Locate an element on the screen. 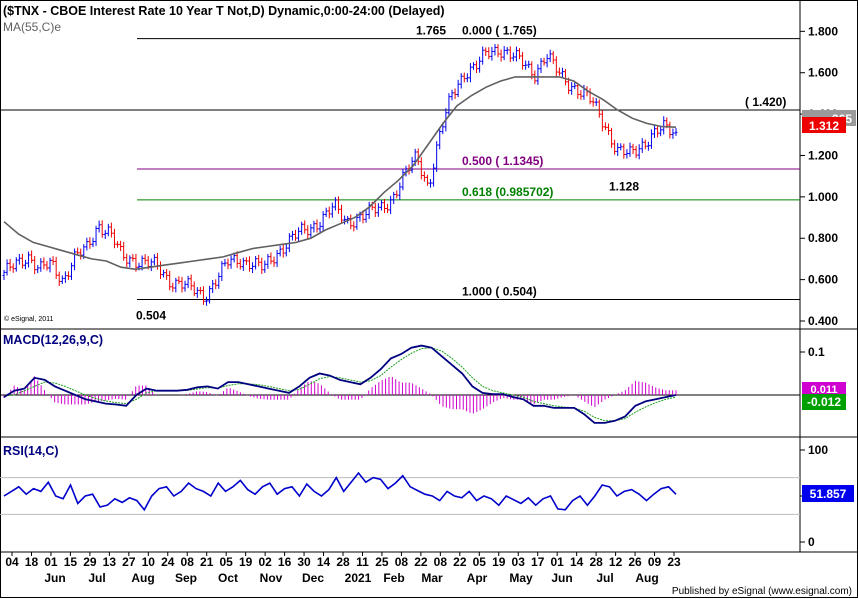 Image resolution: width=858 pixels, height=599 pixels. date-tick-label: 29 is located at coordinates (90, 562).